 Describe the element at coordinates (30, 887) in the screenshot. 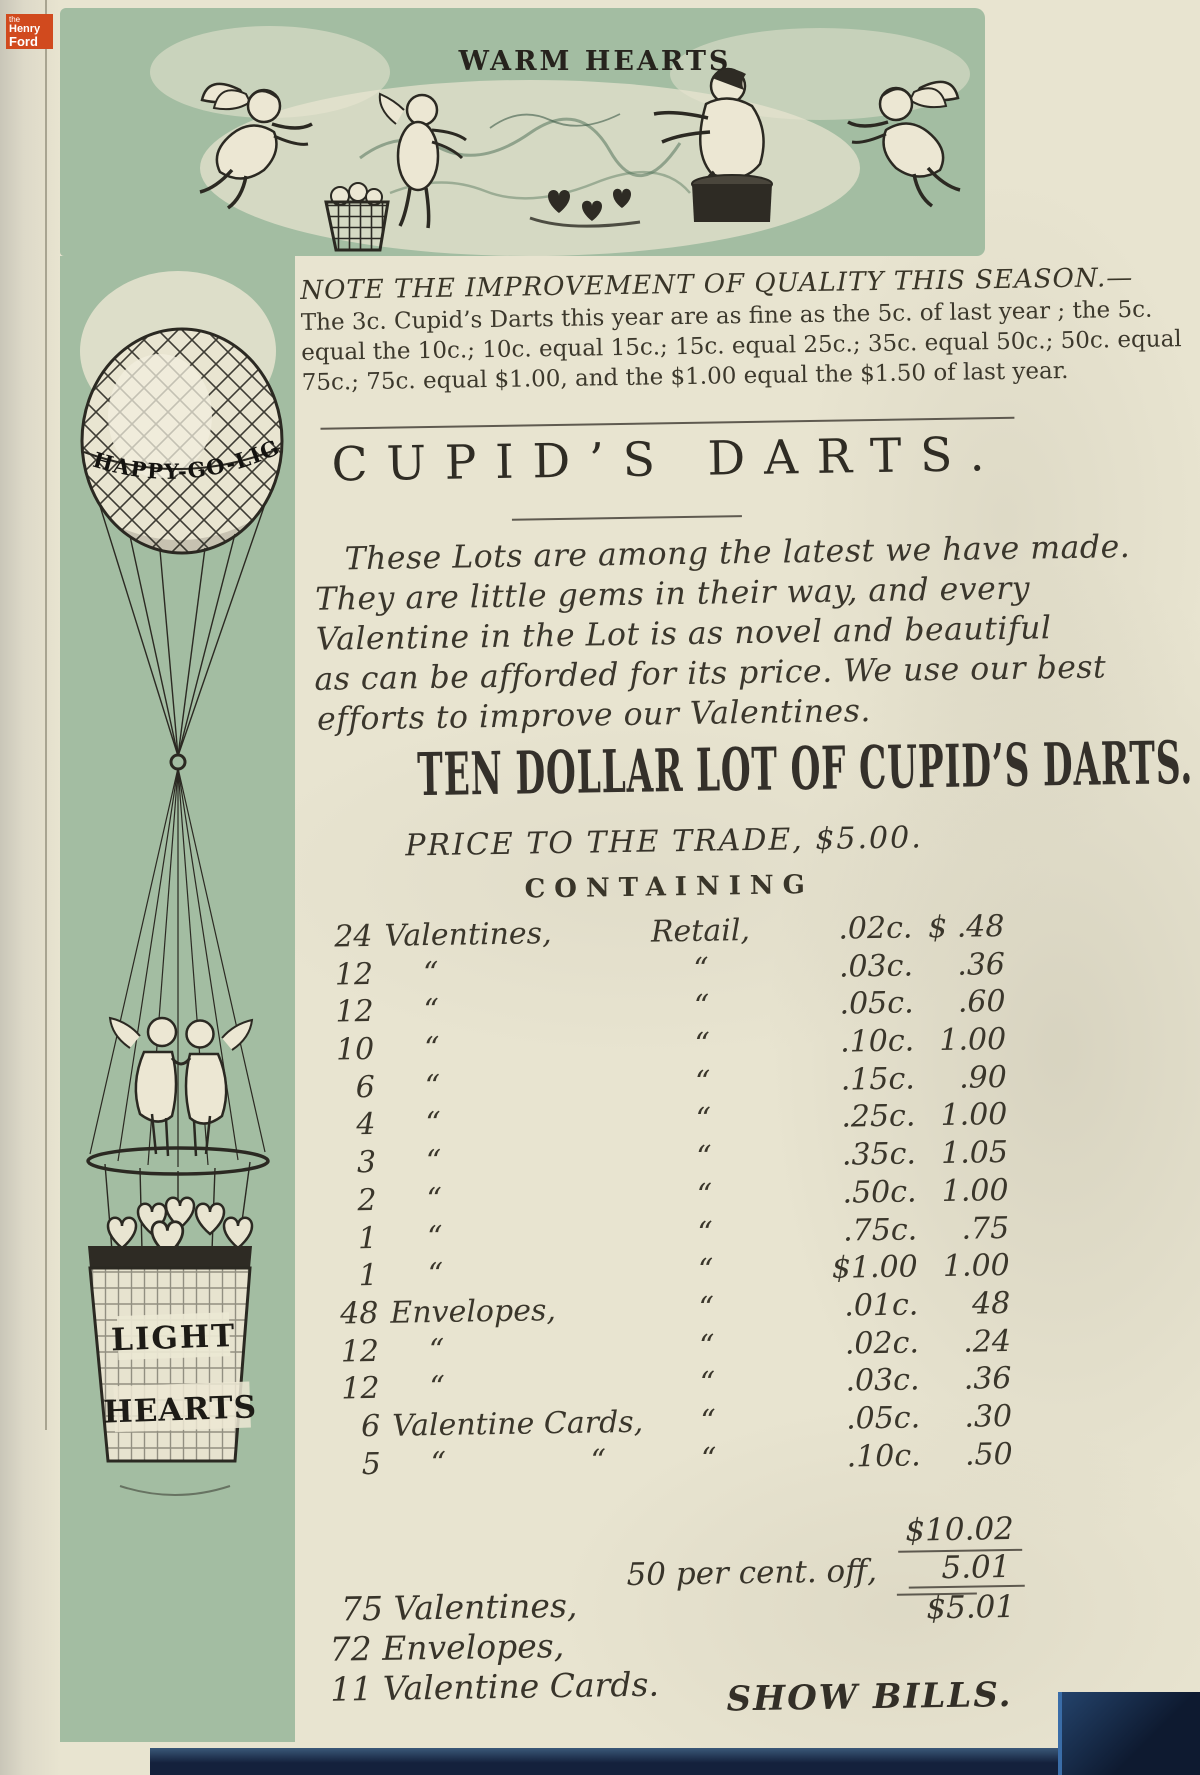

I see `page-left-edge` at that location.